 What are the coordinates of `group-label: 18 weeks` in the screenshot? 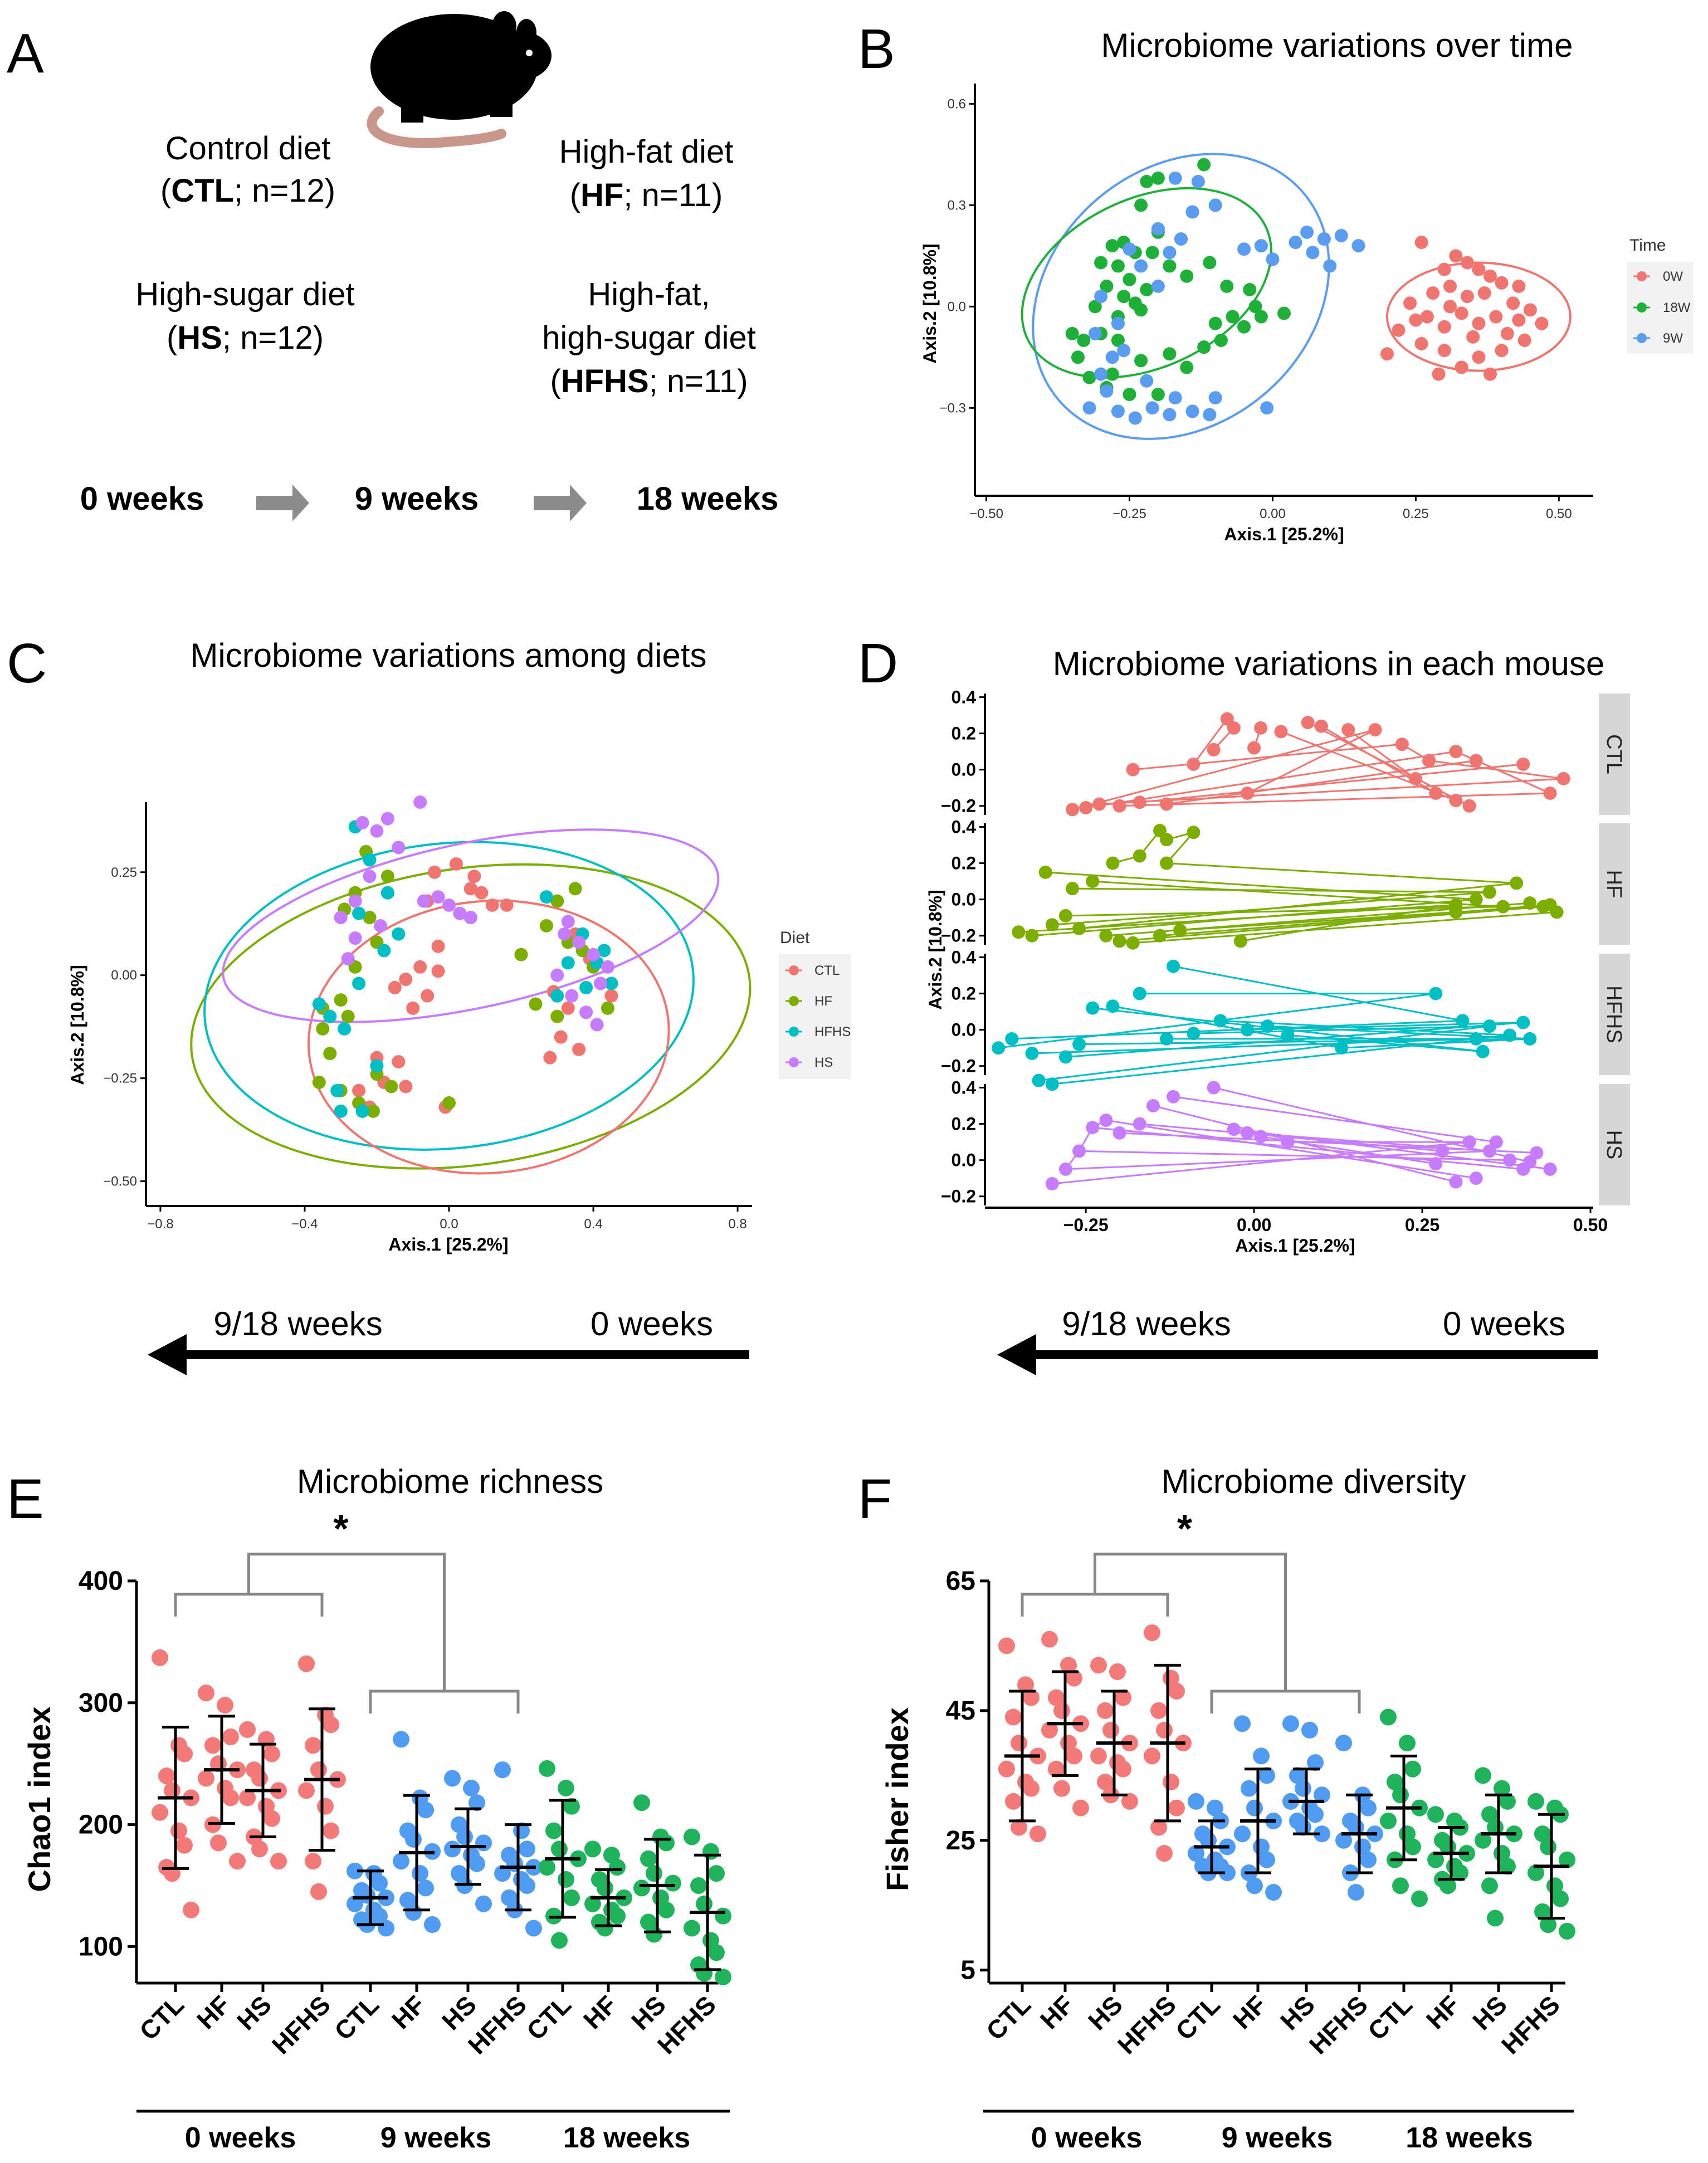 It's located at (1470, 2138).